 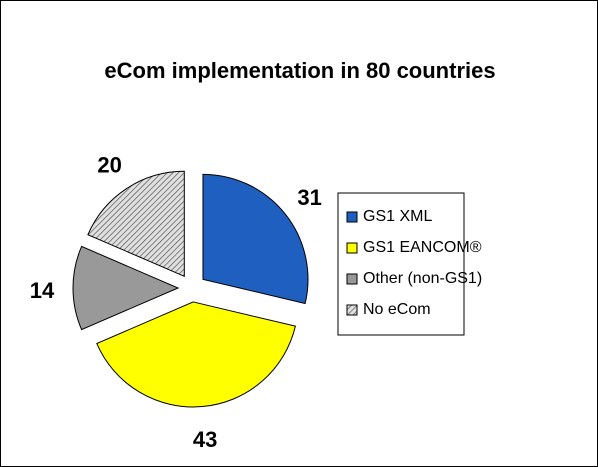 I want to click on legend-label: GS1 XML, so click(x=397, y=216).